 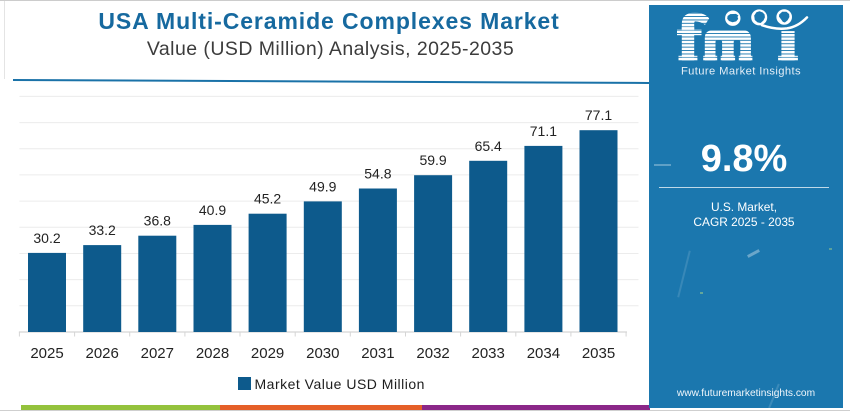 I want to click on svg-text: 2033, so click(x=488, y=353).